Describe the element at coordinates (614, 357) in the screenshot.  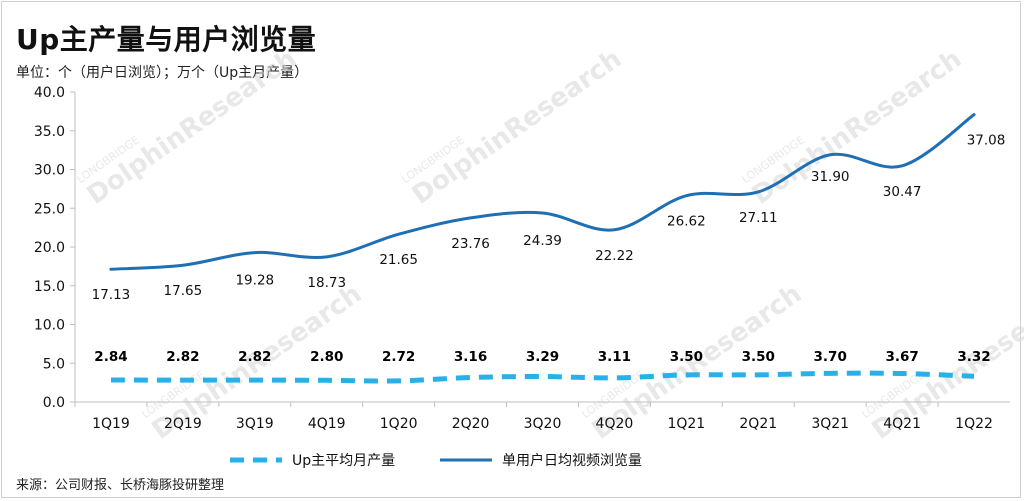
I see `data-label-up-output: 3.11` at that location.